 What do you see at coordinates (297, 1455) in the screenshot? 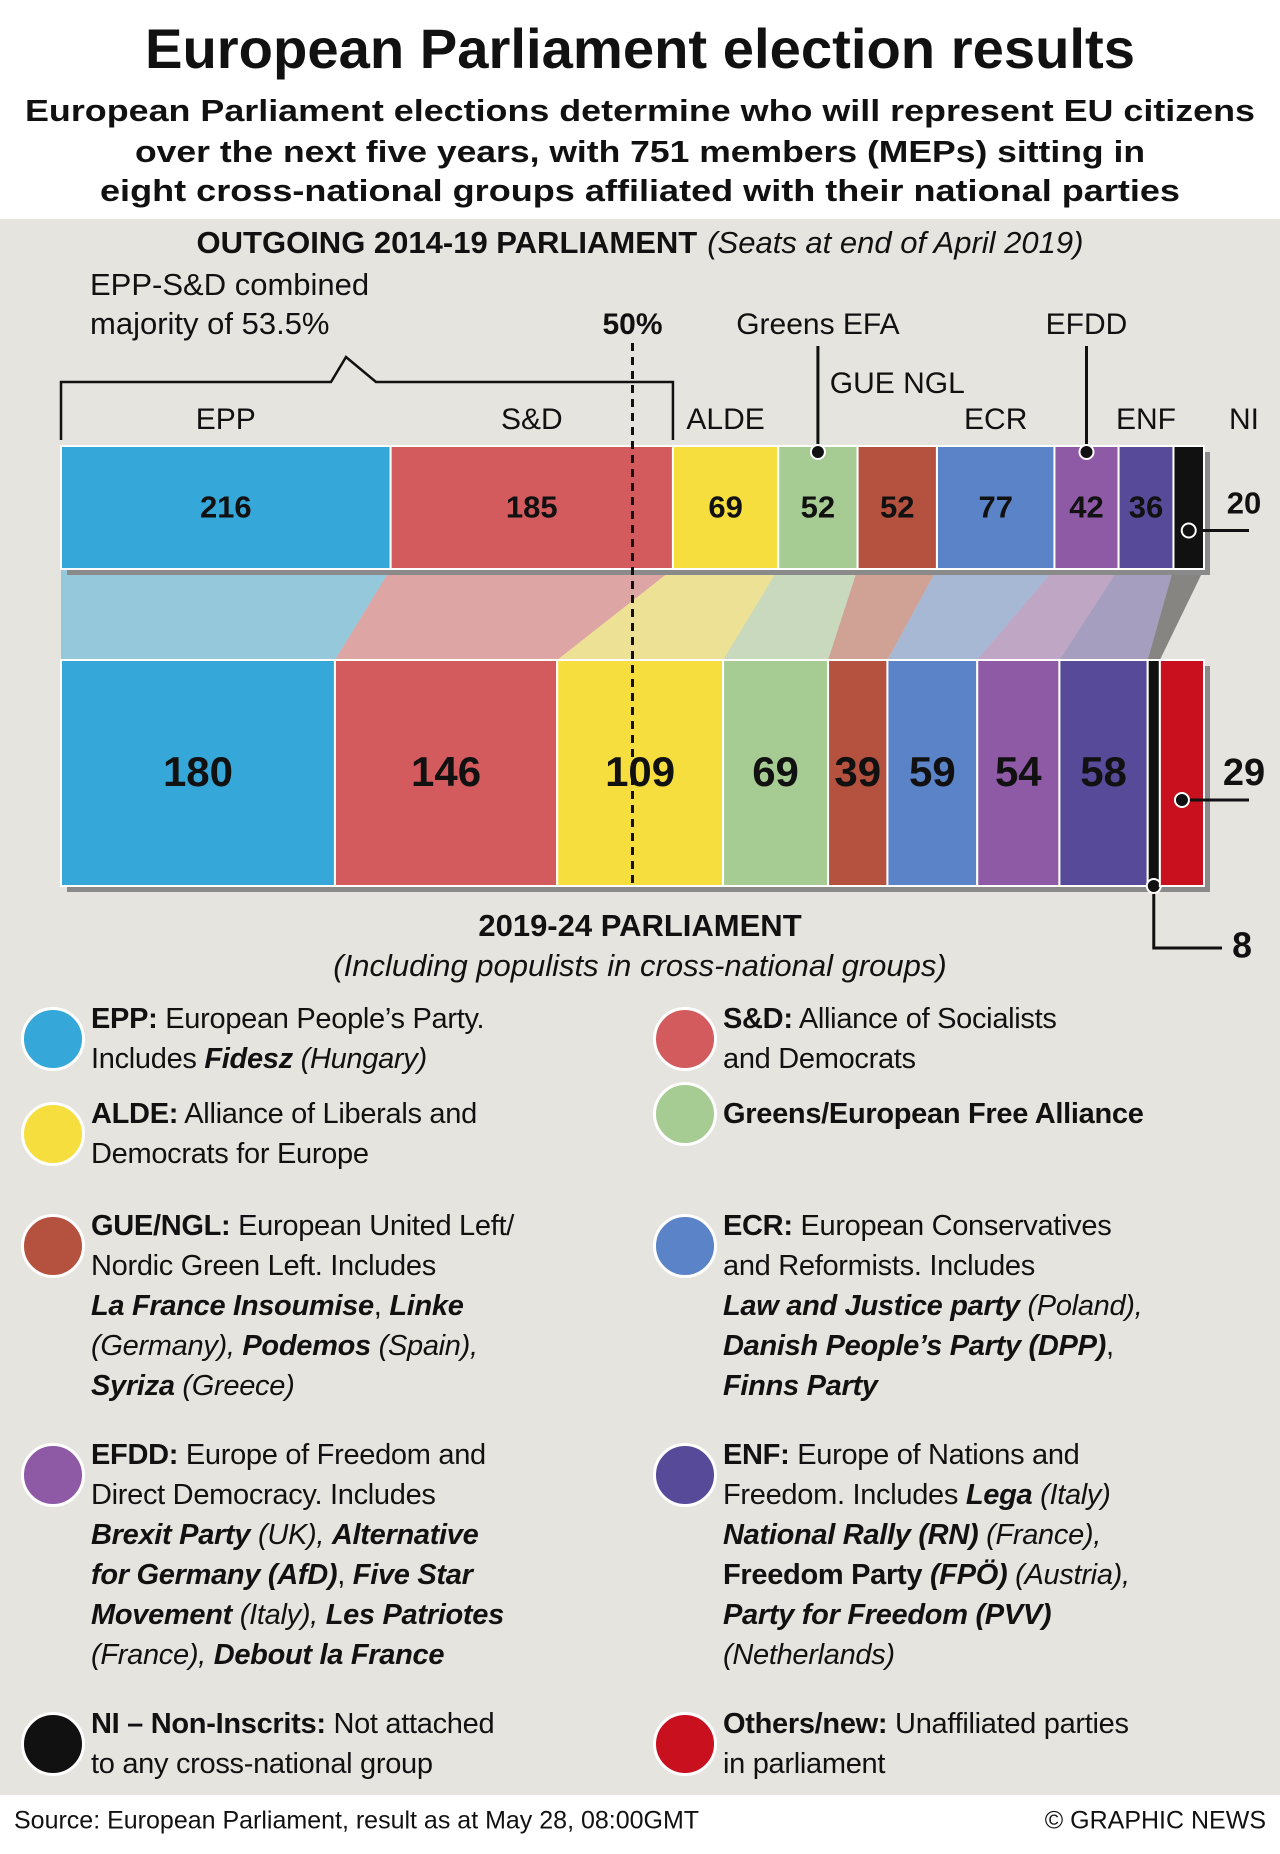
I see `legend-line: EFDD: Europe of Freedom and` at bounding box center [297, 1455].